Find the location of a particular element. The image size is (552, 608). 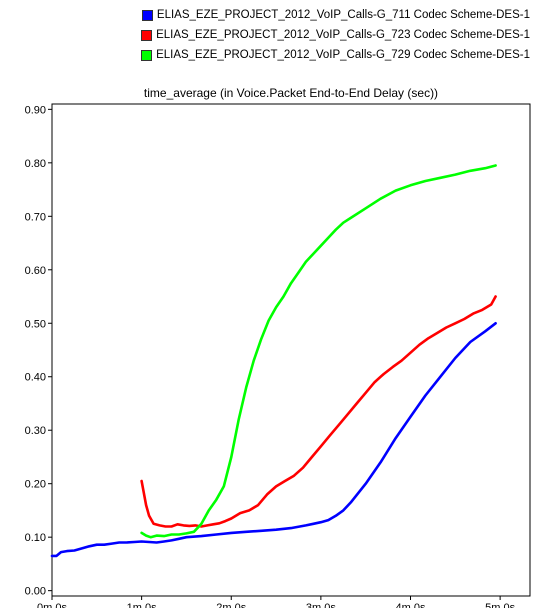

y-tick-label-3: 0.30 is located at coordinates (35, 431).